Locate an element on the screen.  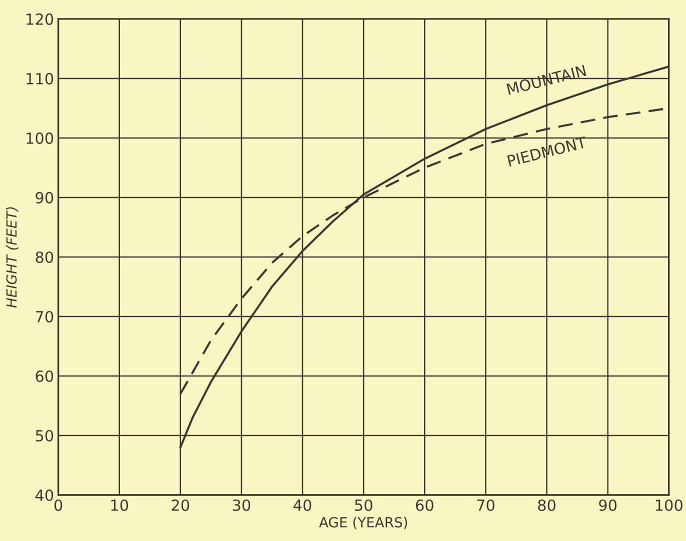
x-tick-label: 90 is located at coordinates (607, 505).